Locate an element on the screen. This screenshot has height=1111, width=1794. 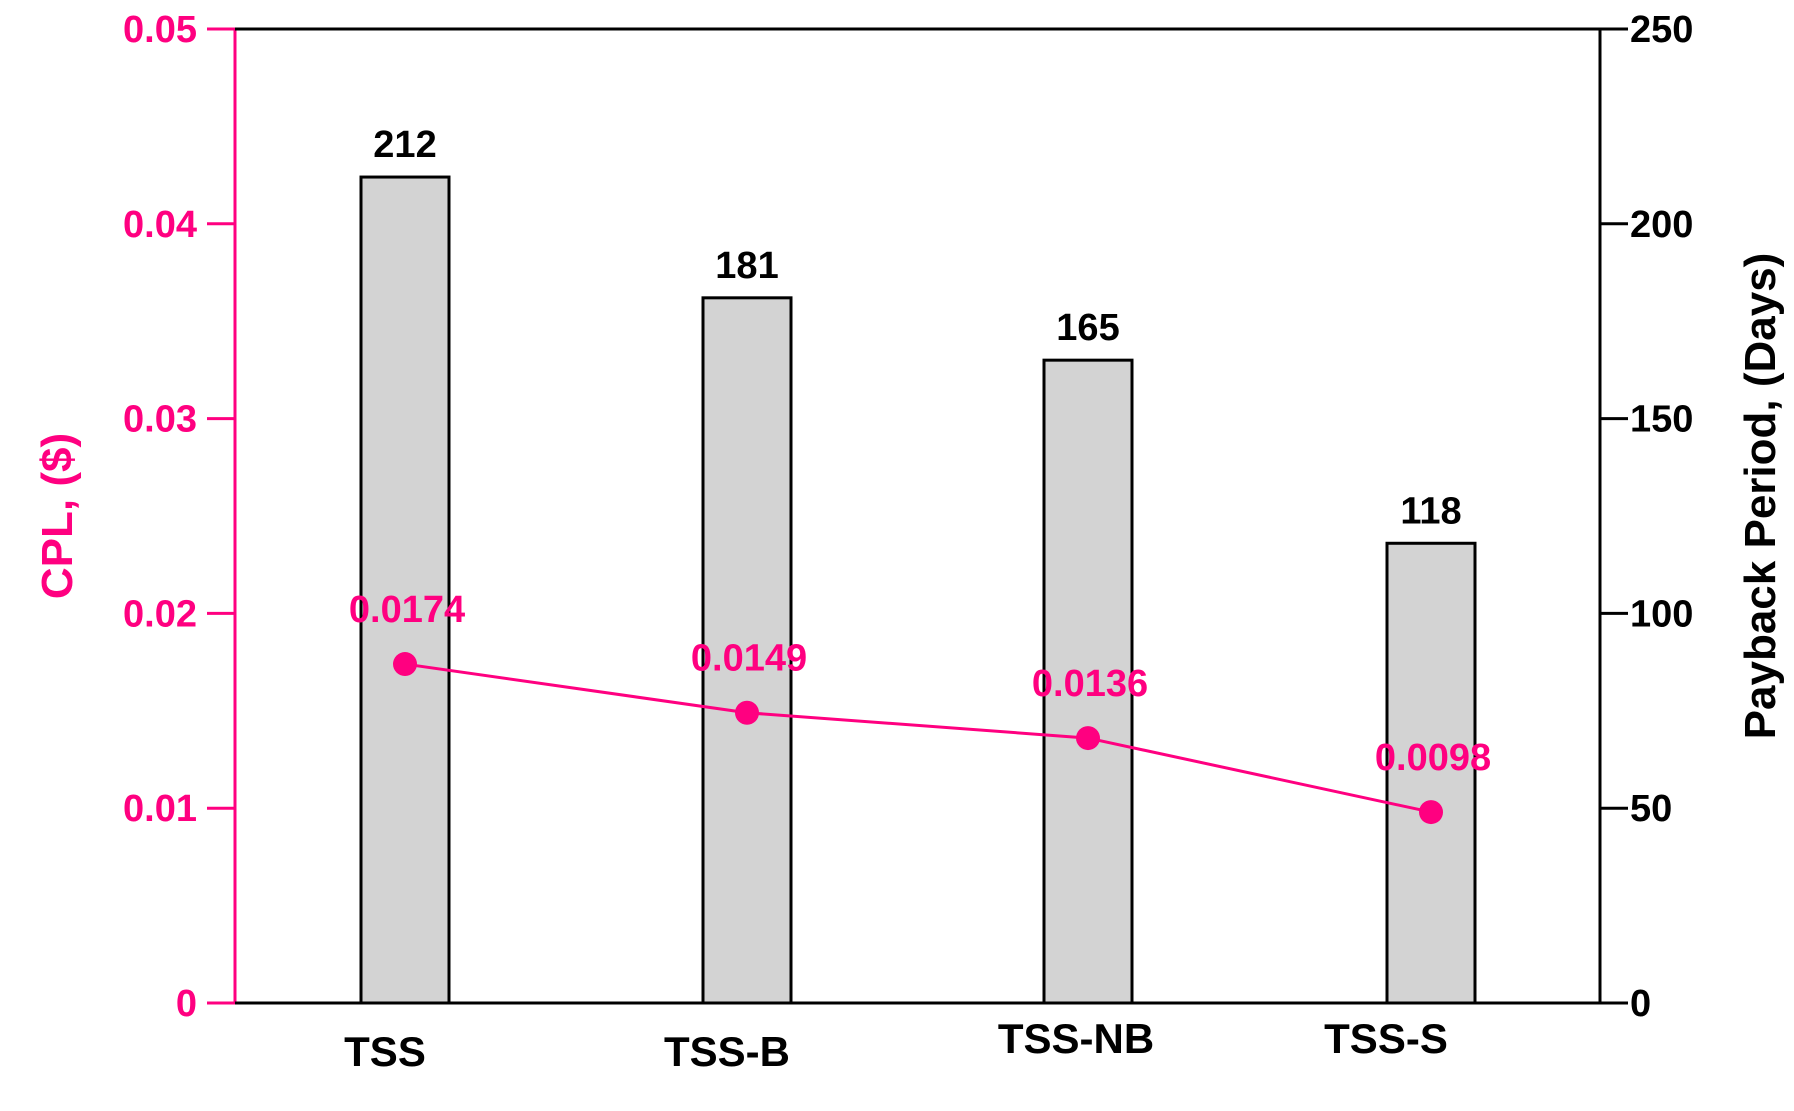
left-tick-label: 0.02 is located at coordinates (160, 614).